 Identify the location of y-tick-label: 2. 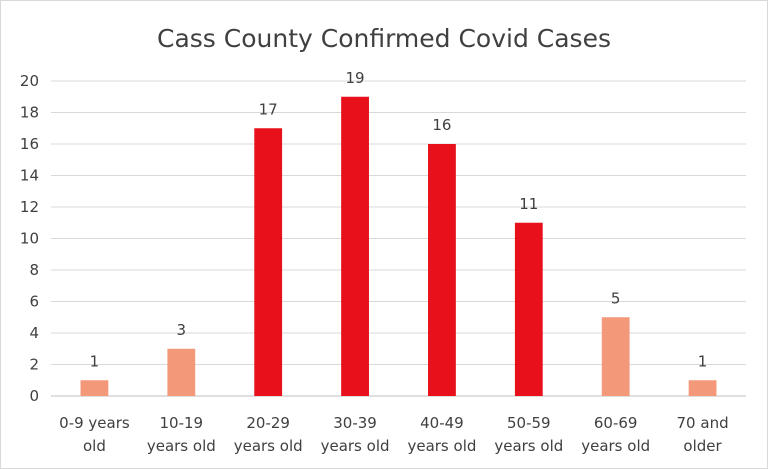
(34, 365).